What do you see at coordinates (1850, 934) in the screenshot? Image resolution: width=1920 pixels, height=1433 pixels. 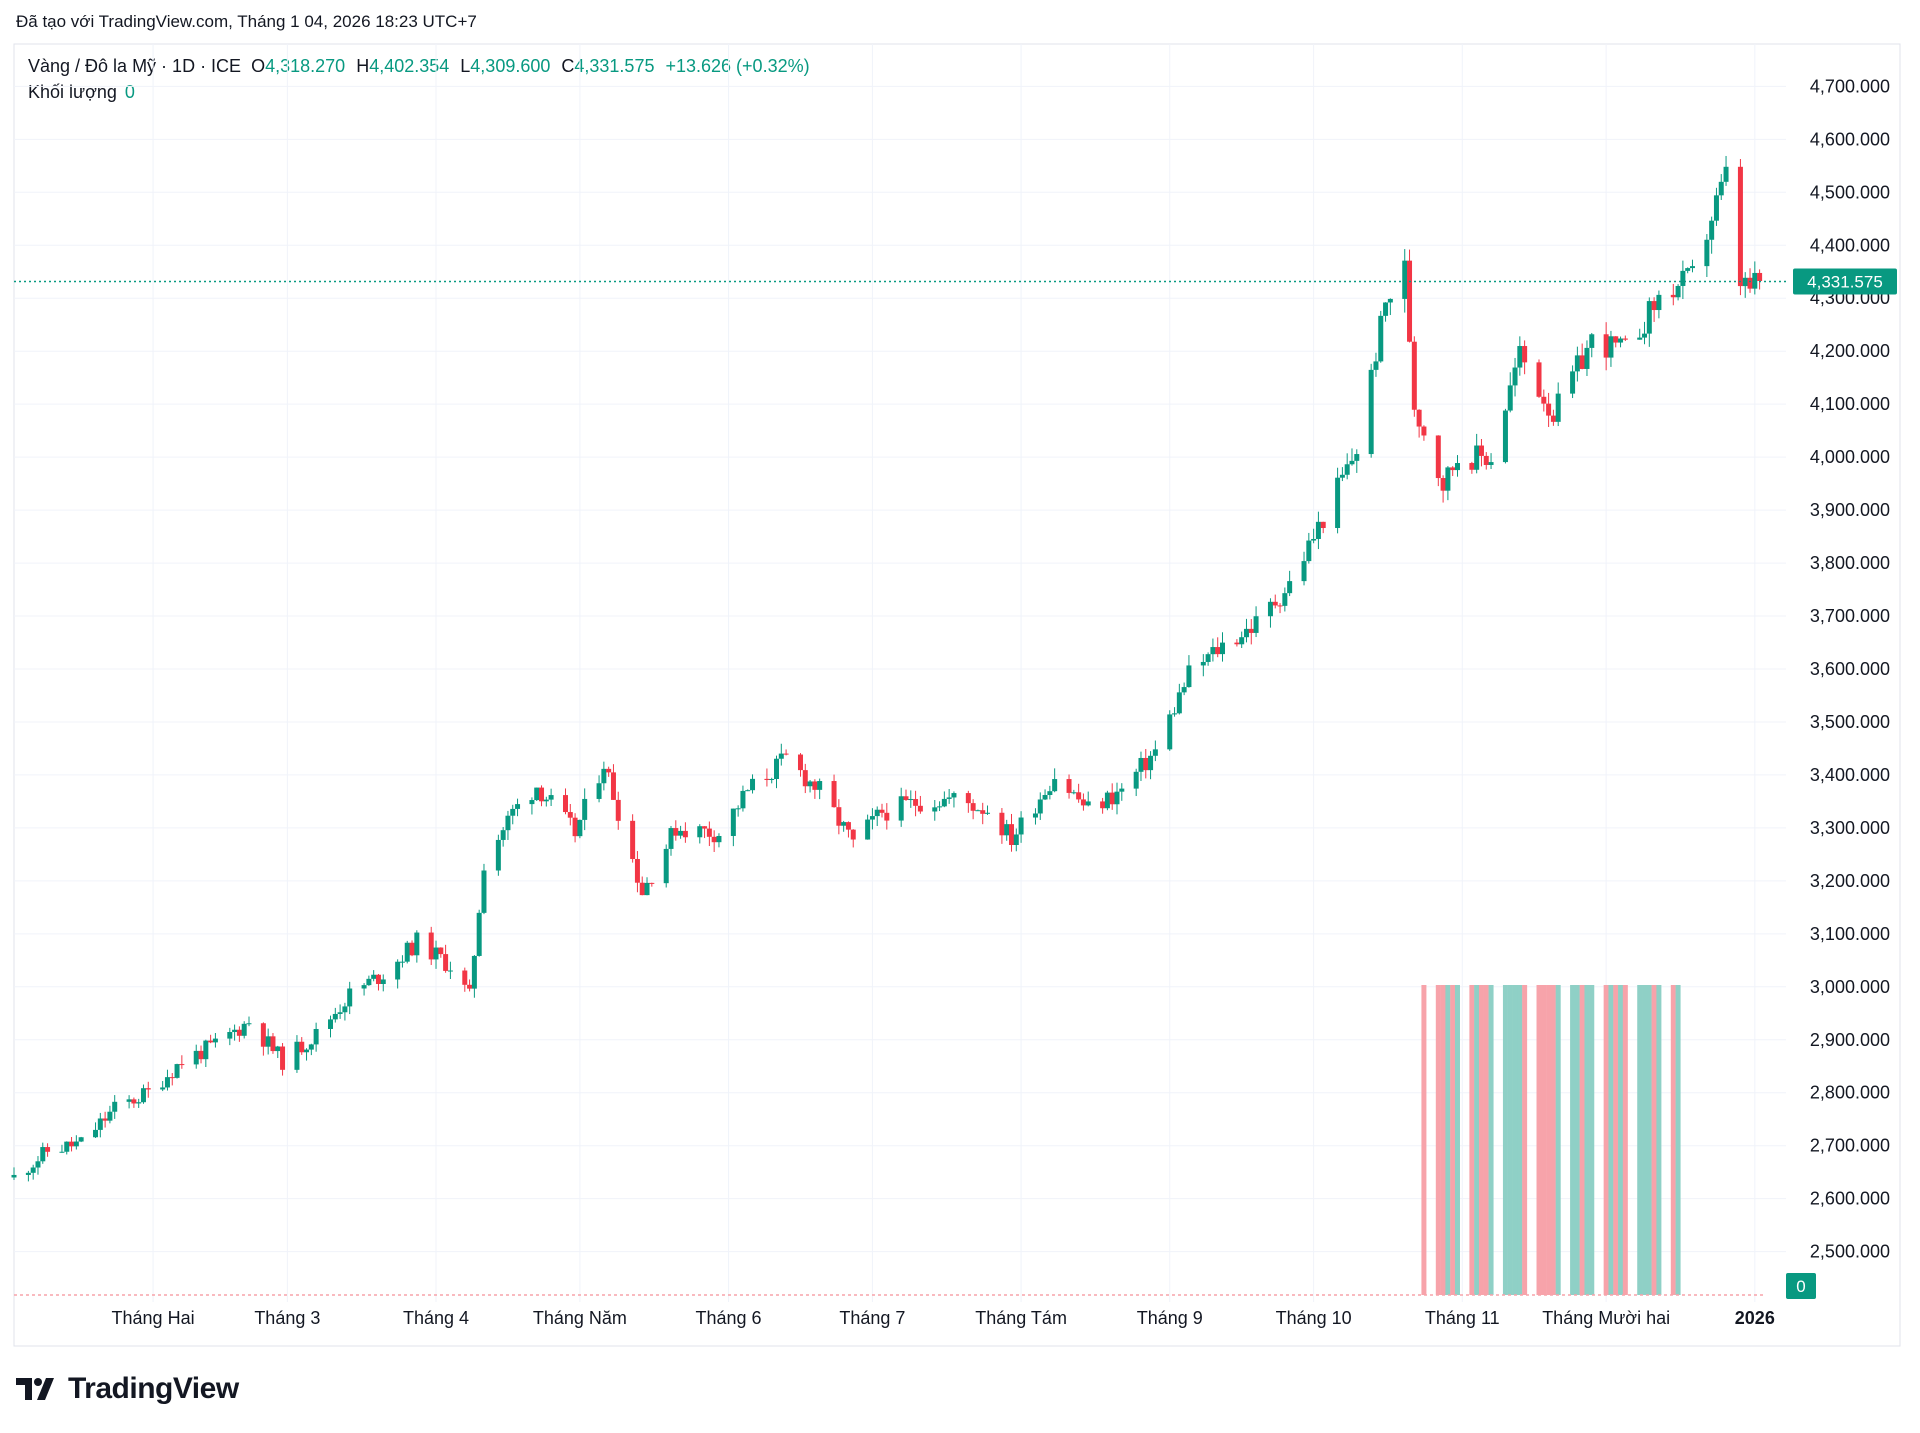 I see `y-tick-label: 3,100.000` at bounding box center [1850, 934].